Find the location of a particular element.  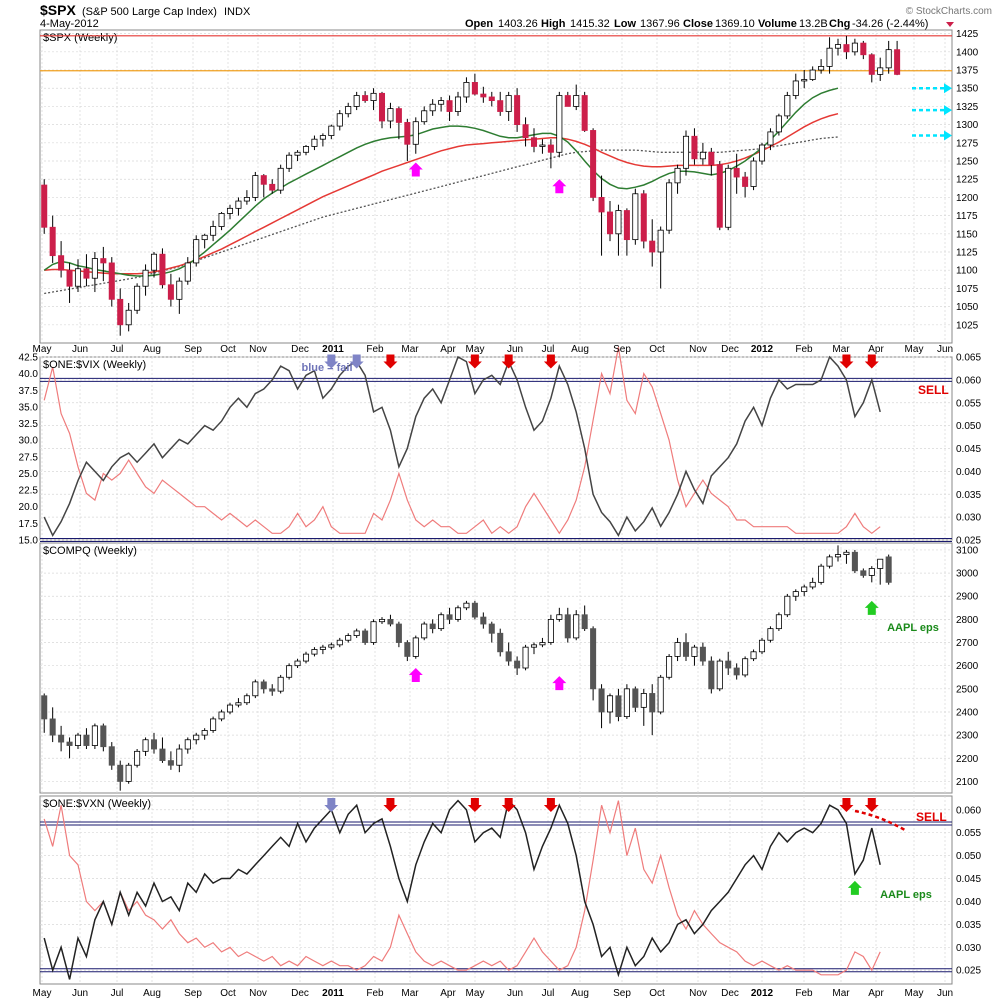

vix-left-tick-label: 17.5 is located at coordinates (29, 524).